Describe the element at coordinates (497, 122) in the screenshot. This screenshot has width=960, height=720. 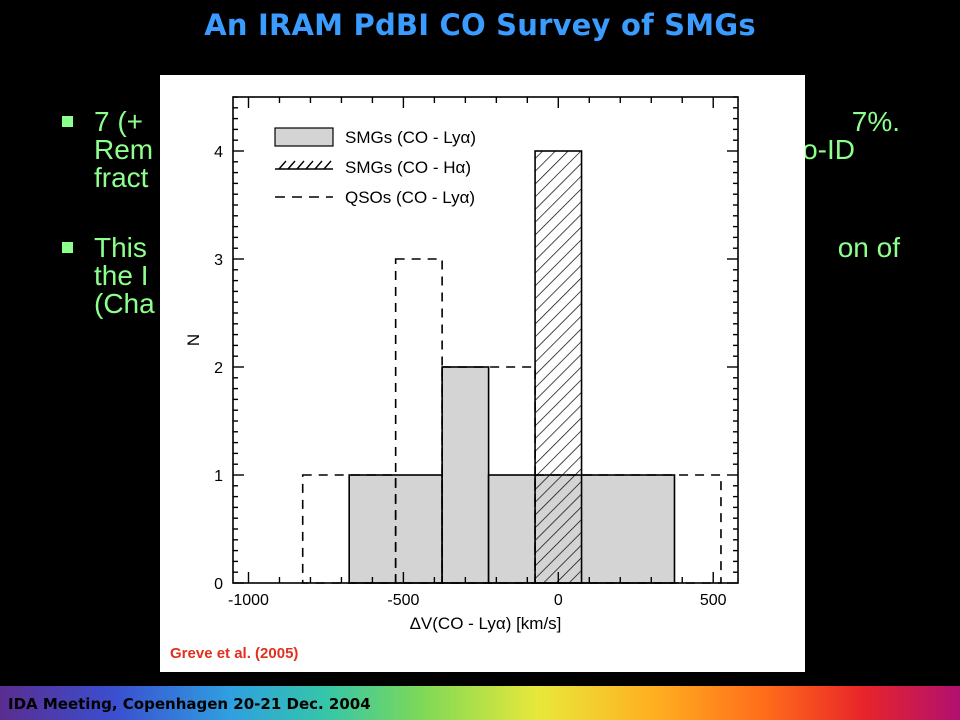
I see `bullet-row: 7 (+ 7%.` at that location.